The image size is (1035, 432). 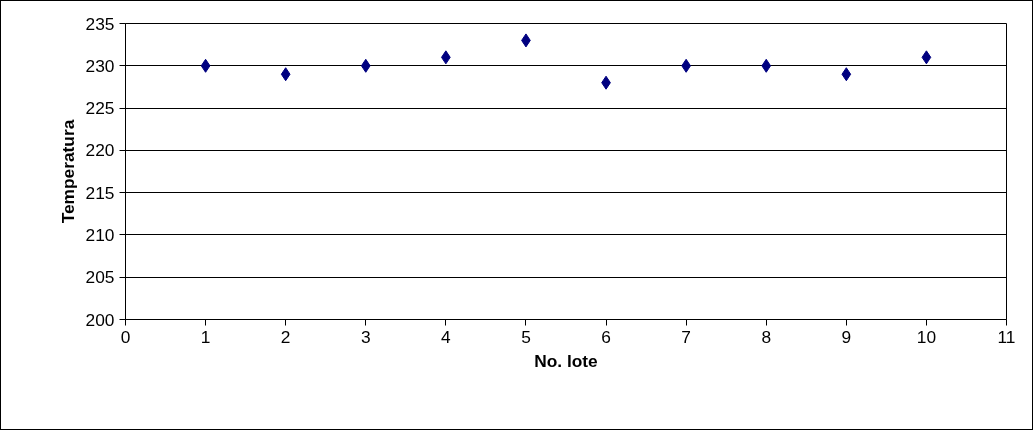 What do you see at coordinates (100, 150) in the screenshot?
I see `y-tick-label: 220` at bounding box center [100, 150].